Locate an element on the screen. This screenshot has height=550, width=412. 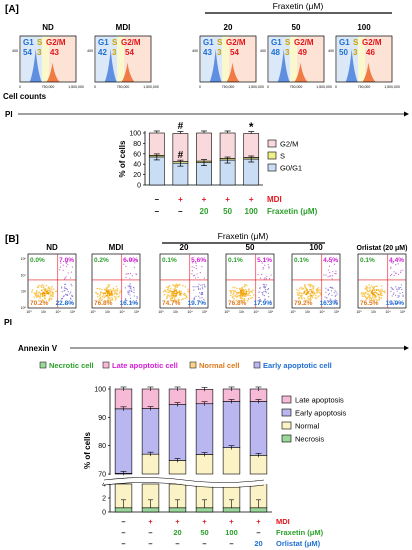
histogram-frame is located at coordinates (296, 59).